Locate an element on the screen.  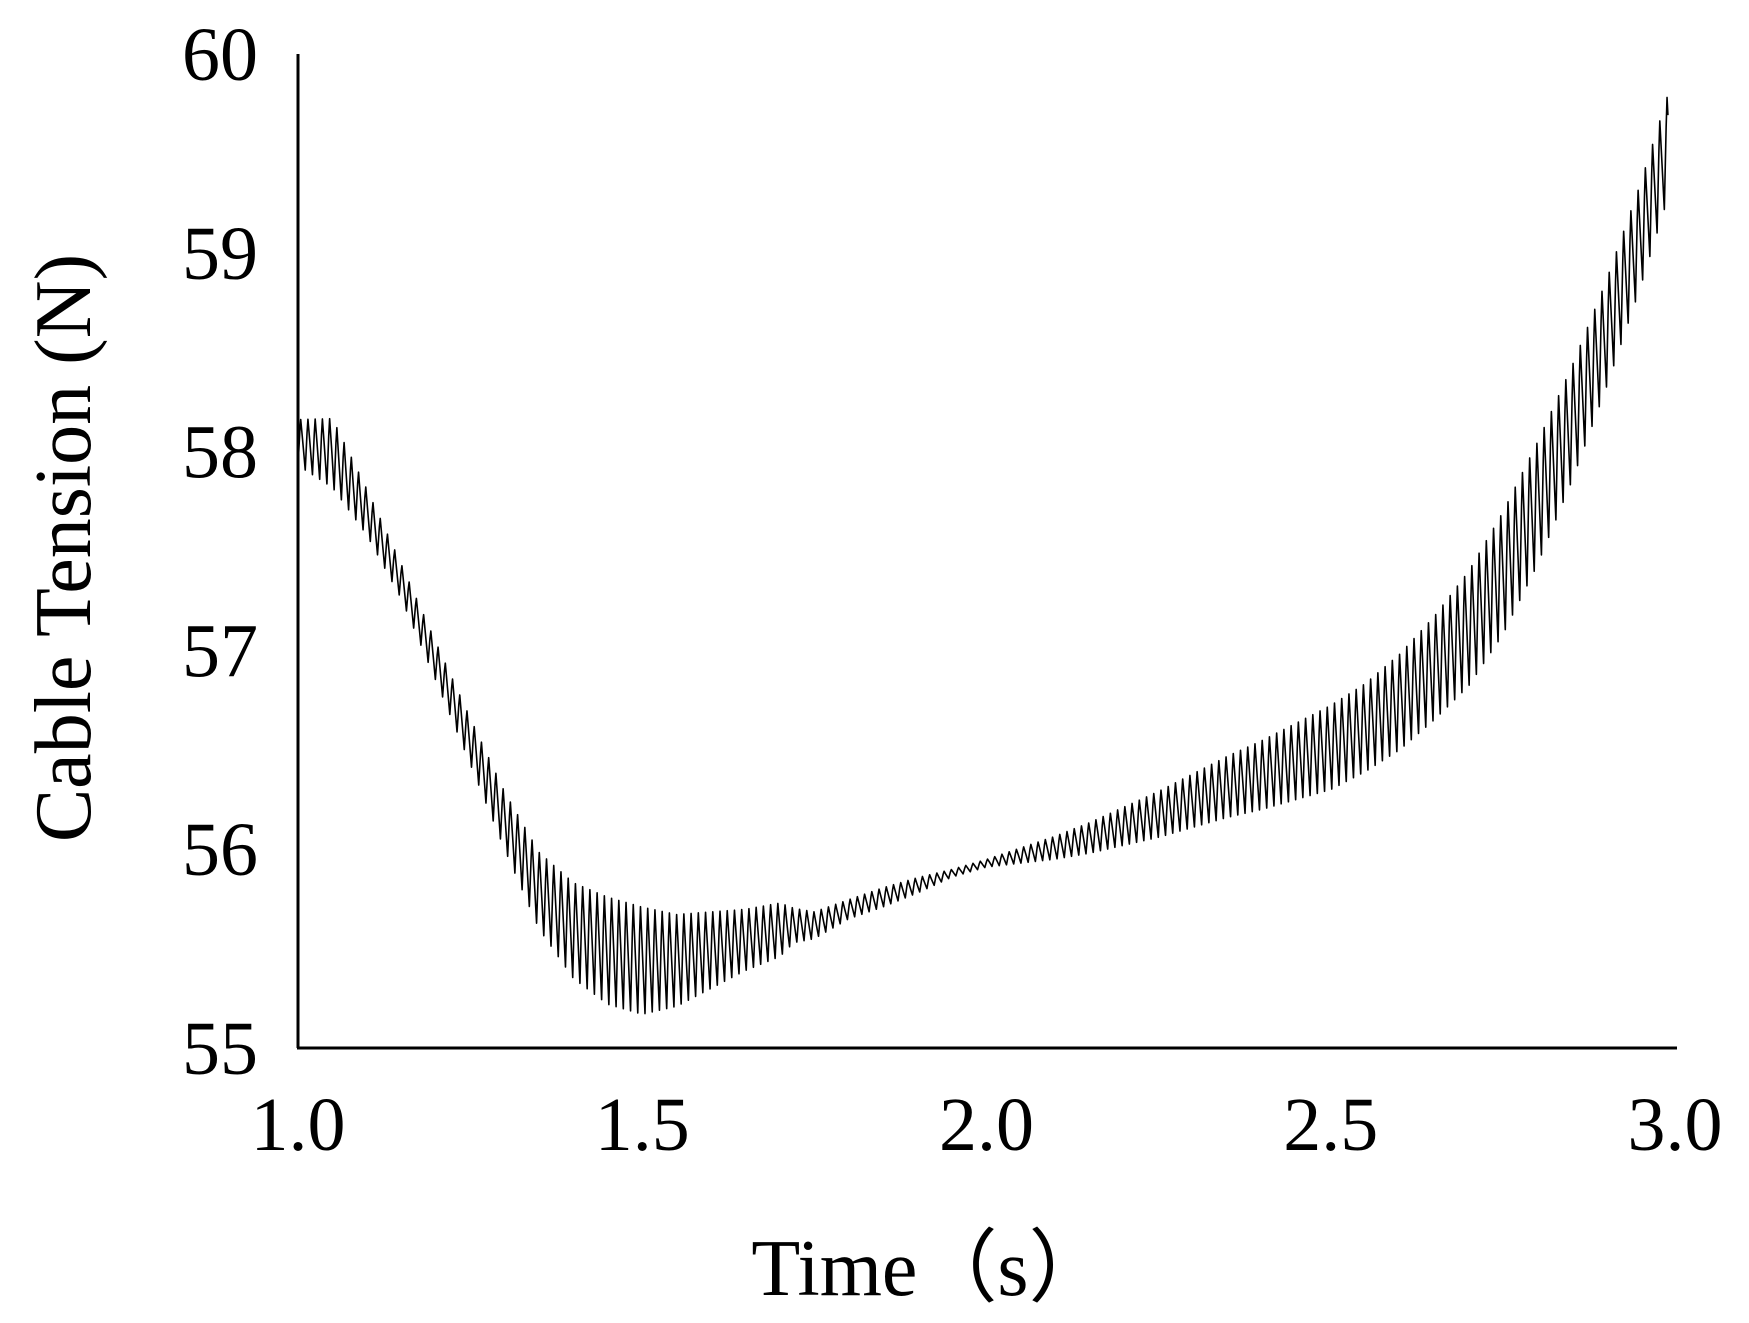
y-tick-label: 58 is located at coordinates (220, 453).